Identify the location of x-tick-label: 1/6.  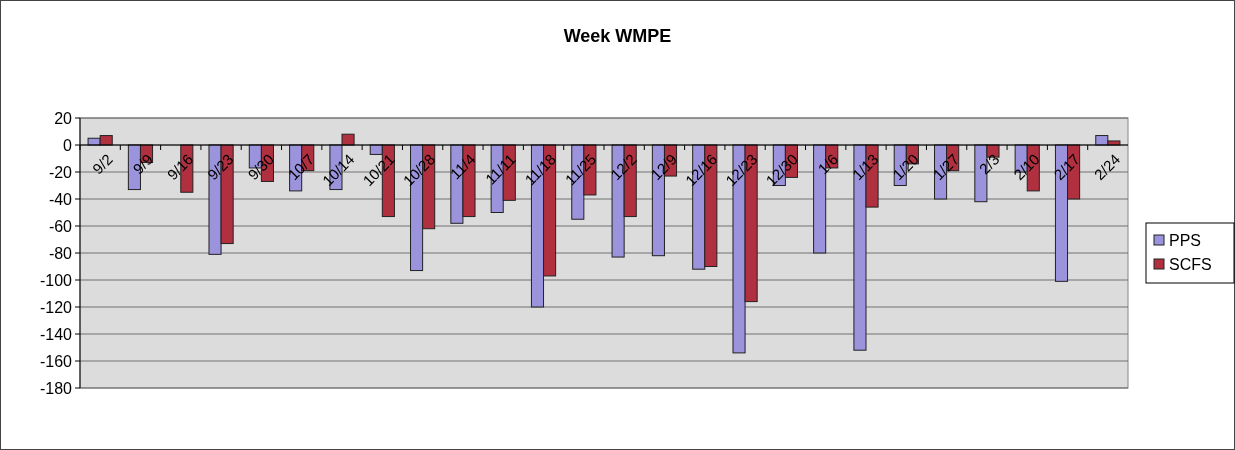
(828, 164).